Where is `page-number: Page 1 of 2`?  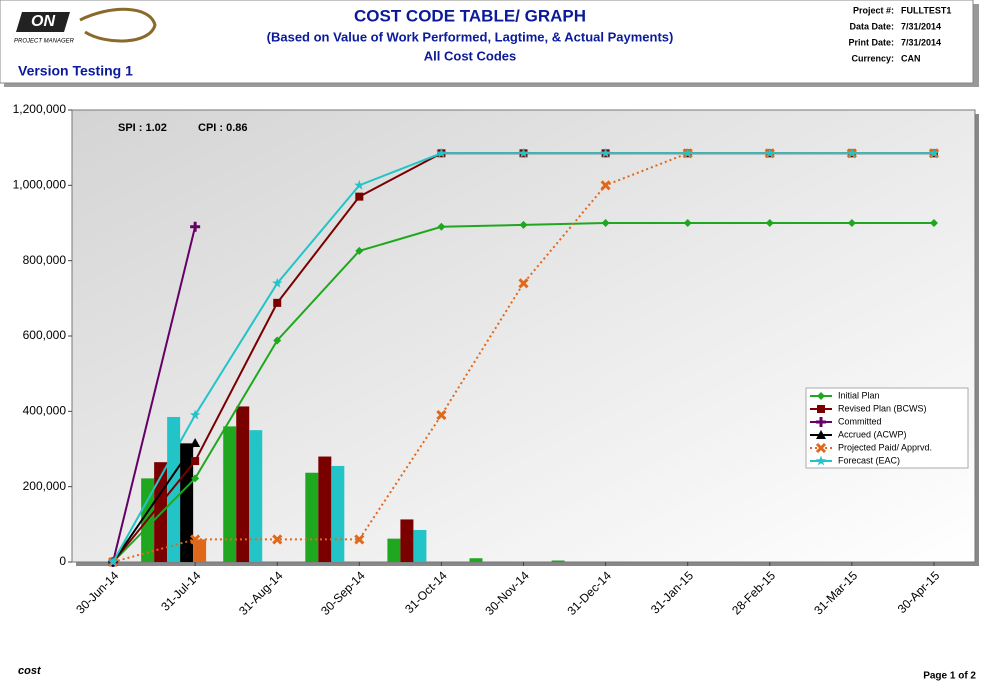 page-number: Page 1 of 2 is located at coordinates (949, 676).